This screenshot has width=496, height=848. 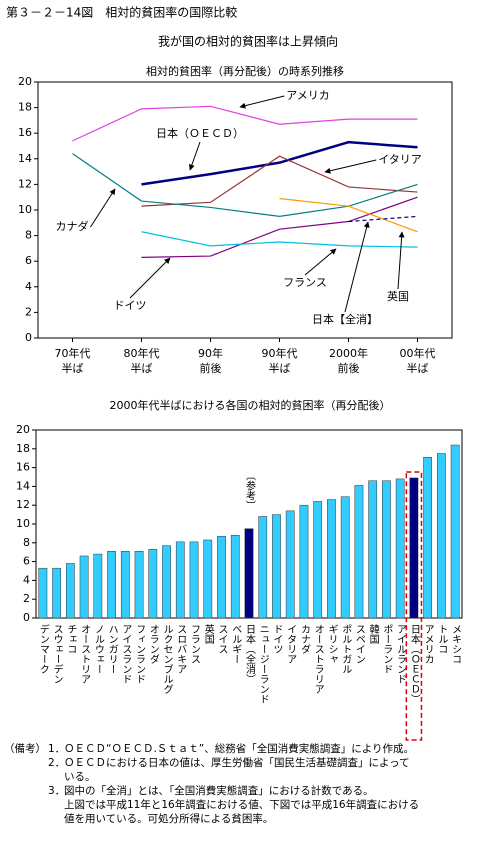 What do you see at coordinates (305, 282) in the screenshot?
I see `legend-label: フランス` at bounding box center [305, 282].